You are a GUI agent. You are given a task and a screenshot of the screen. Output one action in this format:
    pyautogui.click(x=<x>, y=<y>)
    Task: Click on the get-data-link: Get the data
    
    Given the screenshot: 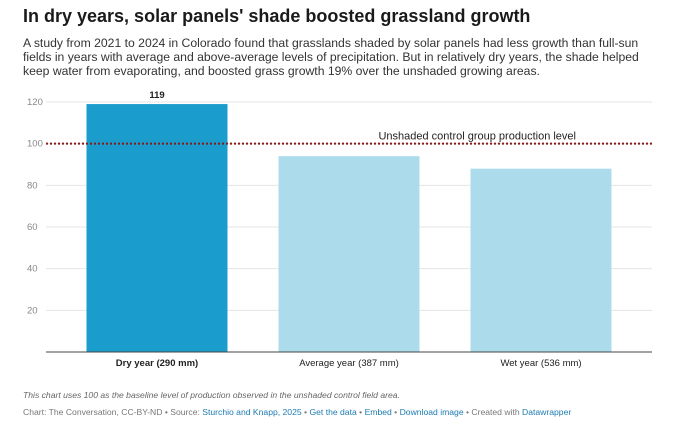 What is the action you would take?
    pyautogui.click(x=333, y=412)
    